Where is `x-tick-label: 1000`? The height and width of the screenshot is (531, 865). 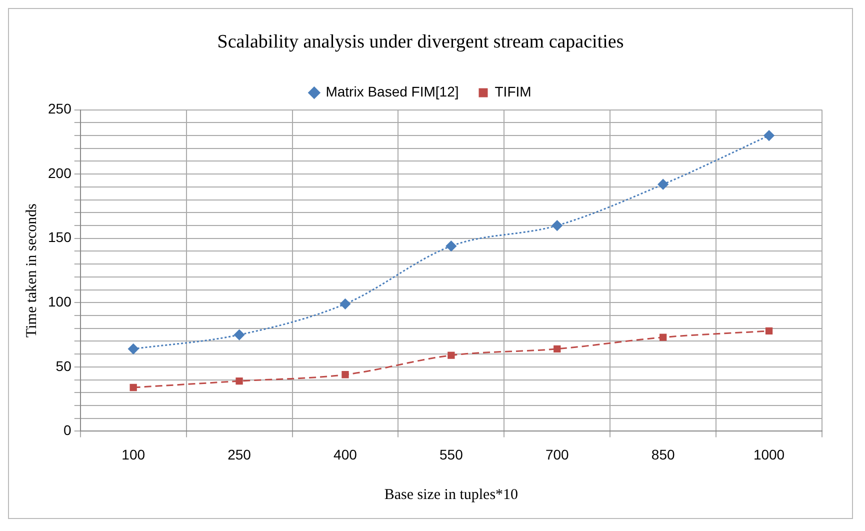 x-tick-label: 1000 is located at coordinates (769, 454).